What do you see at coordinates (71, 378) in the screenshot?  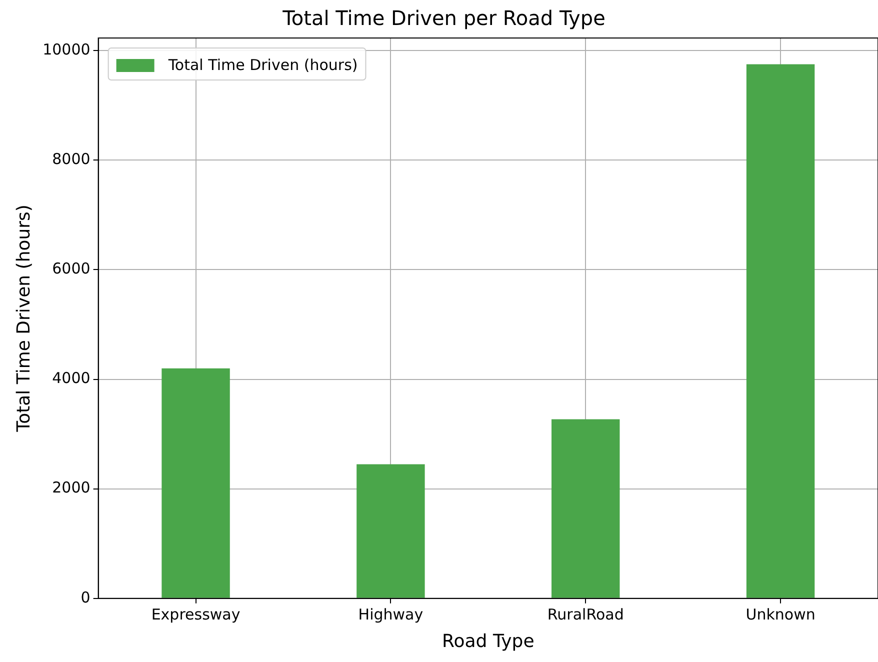 I see `y-tick-label: 4000` at bounding box center [71, 378].